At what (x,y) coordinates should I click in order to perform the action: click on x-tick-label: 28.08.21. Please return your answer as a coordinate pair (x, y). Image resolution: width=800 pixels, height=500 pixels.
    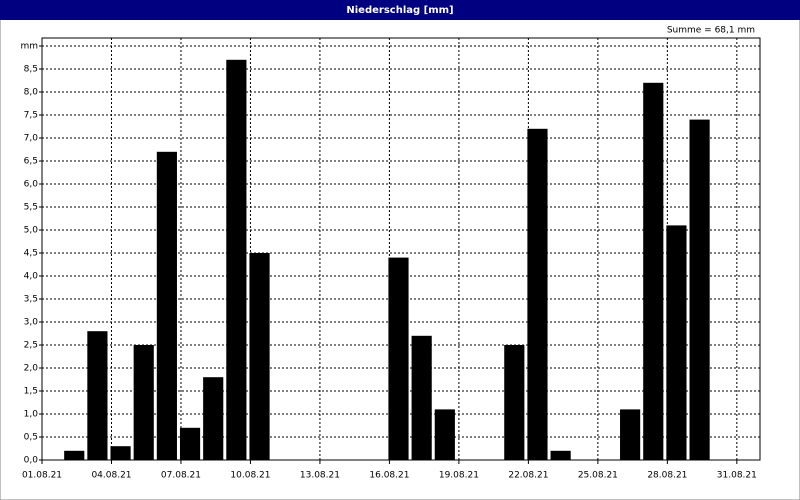
    Looking at the image, I should click on (667, 476).